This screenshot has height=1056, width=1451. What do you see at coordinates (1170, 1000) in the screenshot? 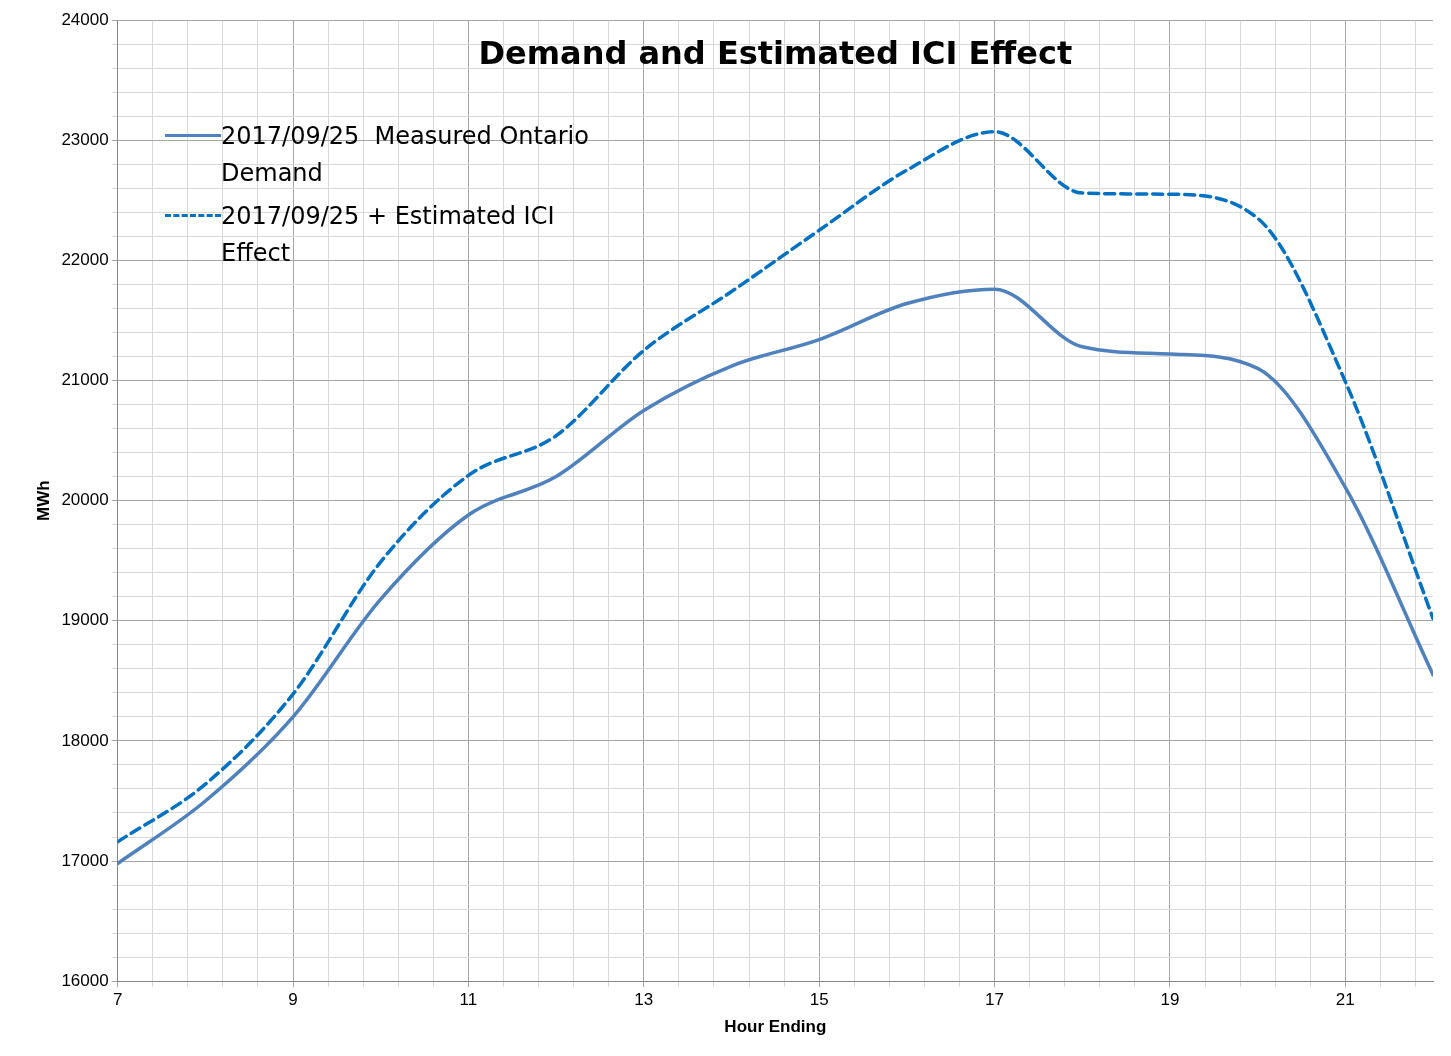
I see `x-tick-label: 19` at bounding box center [1170, 1000].